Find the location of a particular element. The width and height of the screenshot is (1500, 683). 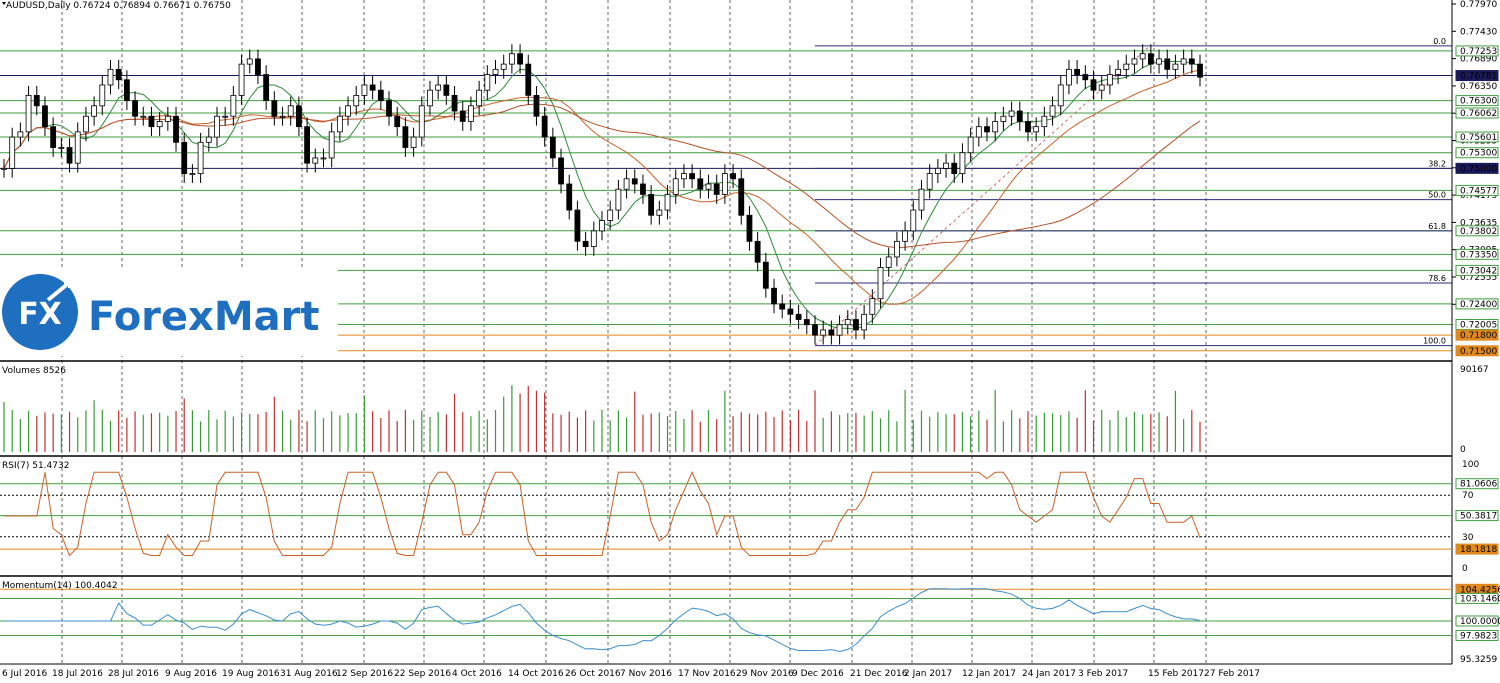

momentum-label-box is located at coordinates (1477, 598).